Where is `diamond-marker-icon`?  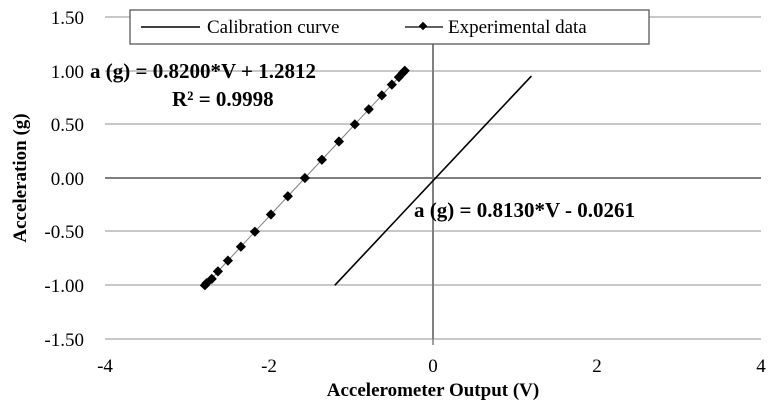
diamond-marker-icon is located at coordinates (423, 26).